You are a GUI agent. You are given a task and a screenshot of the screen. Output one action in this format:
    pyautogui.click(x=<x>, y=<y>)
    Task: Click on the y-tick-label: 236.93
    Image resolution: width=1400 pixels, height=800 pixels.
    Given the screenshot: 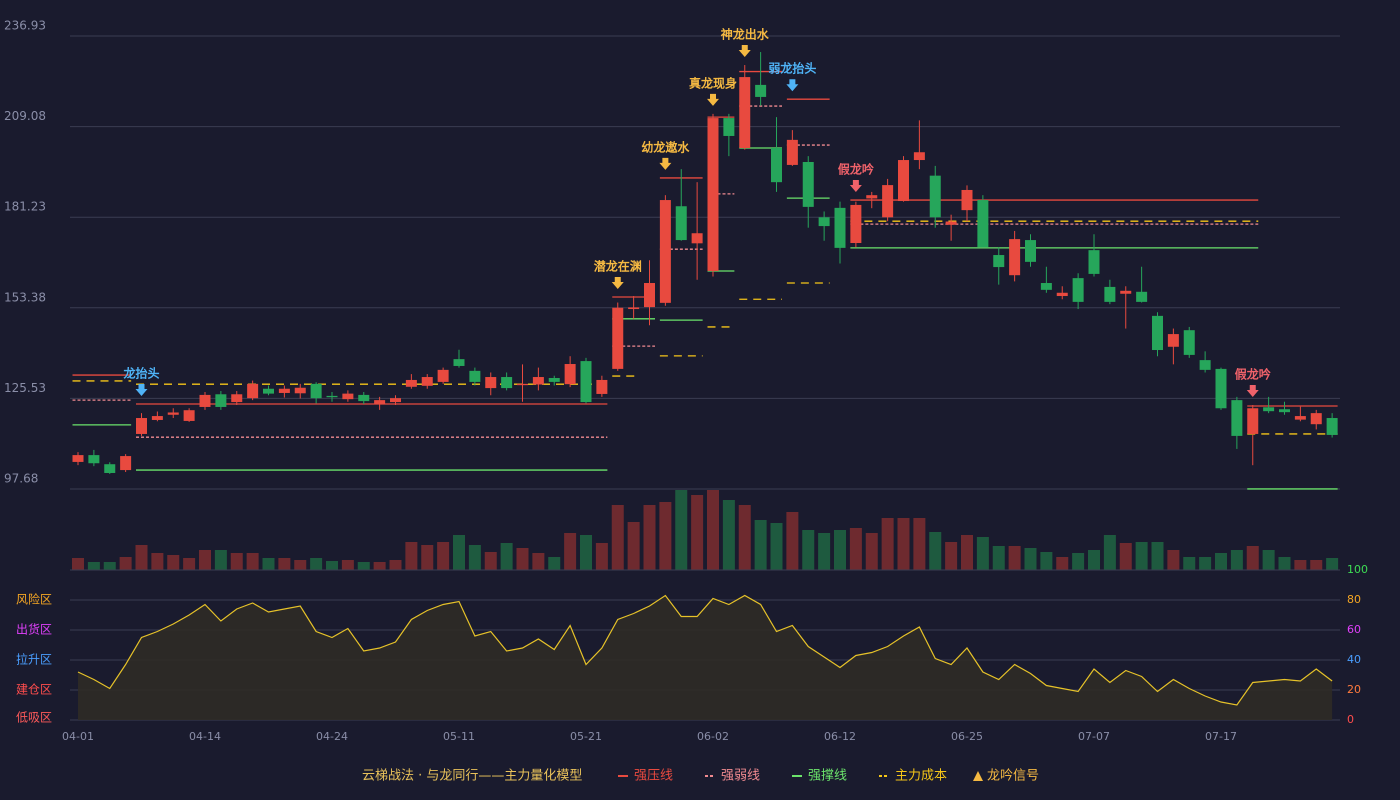 What is the action you would take?
    pyautogui.click(x=25, y=26)
    